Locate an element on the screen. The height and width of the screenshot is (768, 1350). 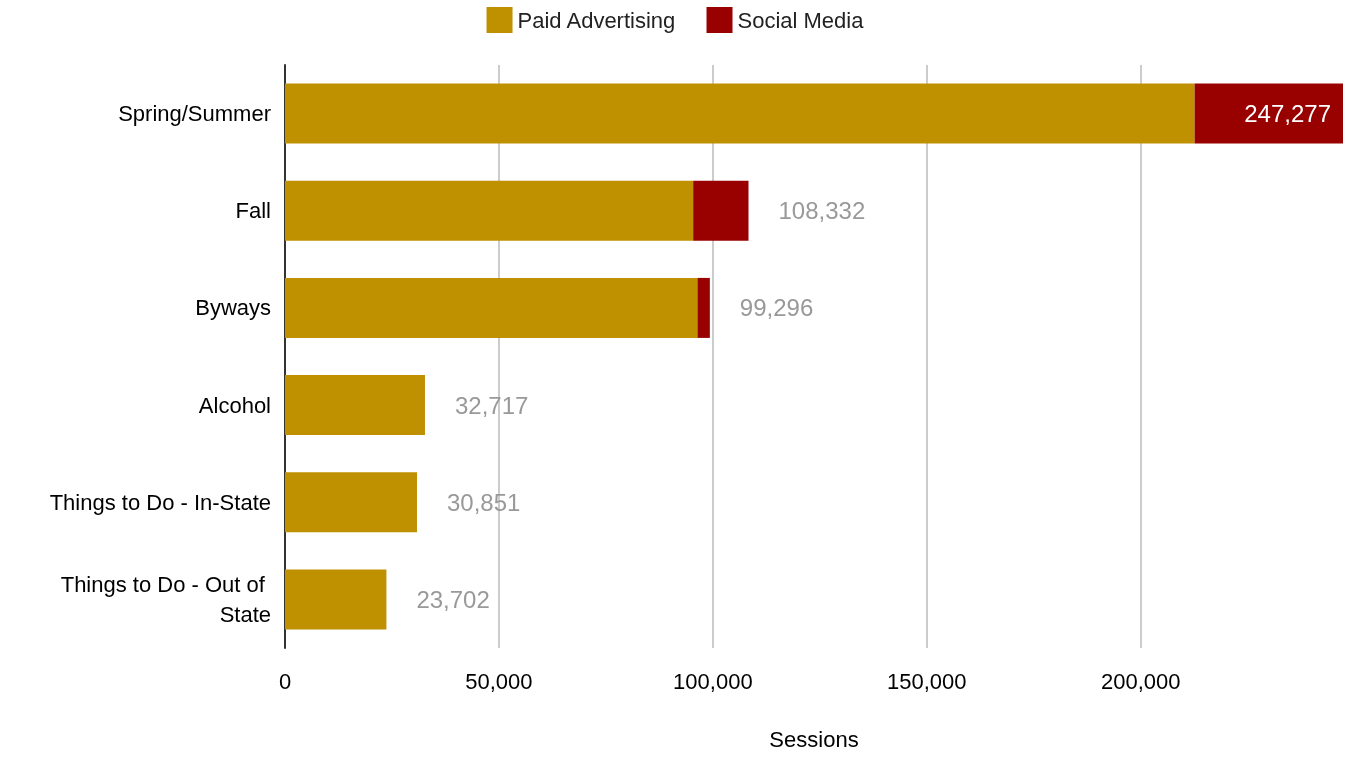
total-label: 247,277 is located at coordinates (1287, 114).